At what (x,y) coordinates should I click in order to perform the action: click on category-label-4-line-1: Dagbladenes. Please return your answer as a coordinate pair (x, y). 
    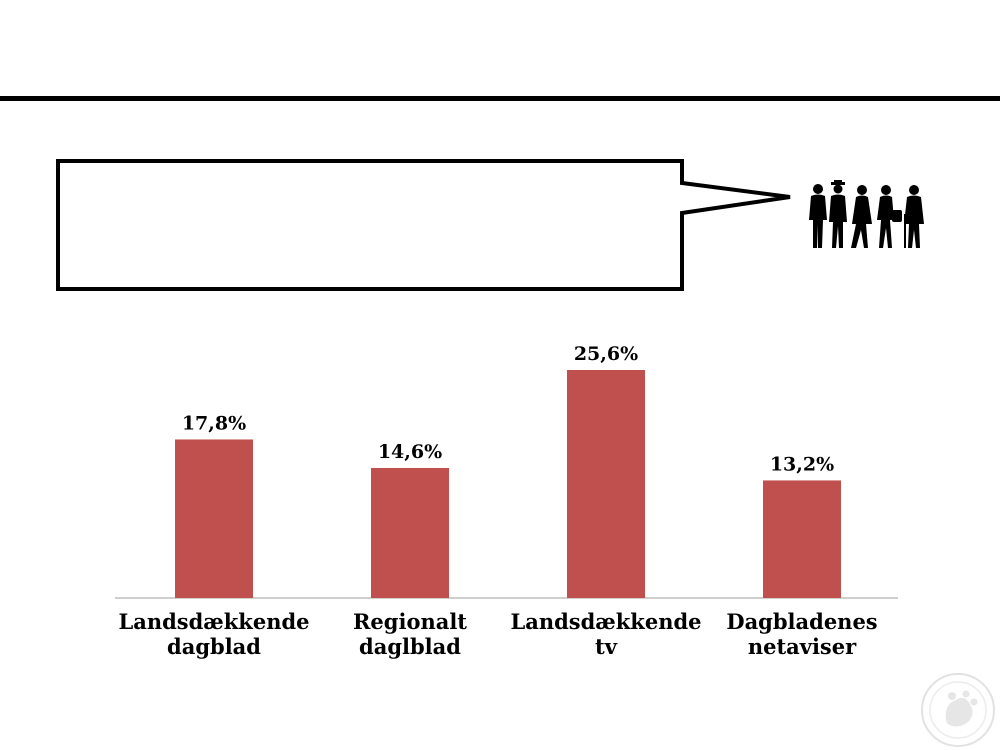
    Looking at the image, I should click on (801, 621).